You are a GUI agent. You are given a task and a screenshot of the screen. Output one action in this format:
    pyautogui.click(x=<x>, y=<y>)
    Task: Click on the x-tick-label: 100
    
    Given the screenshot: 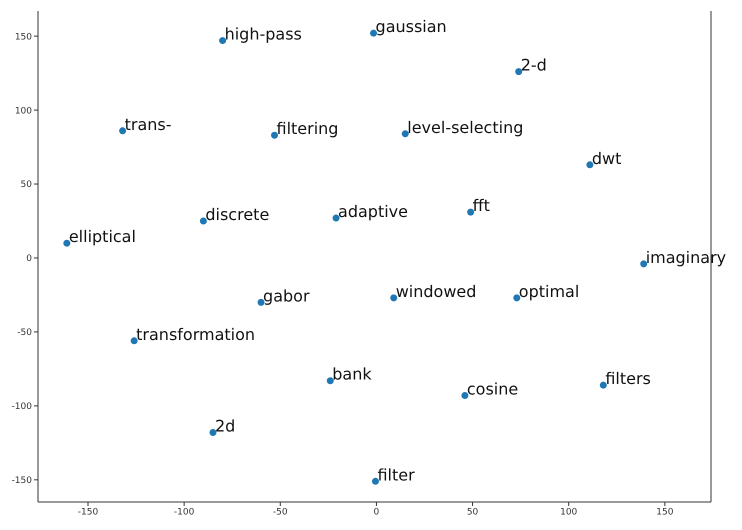 What is the action you would take?
    pyautogui.click(x=569, y=512)
    